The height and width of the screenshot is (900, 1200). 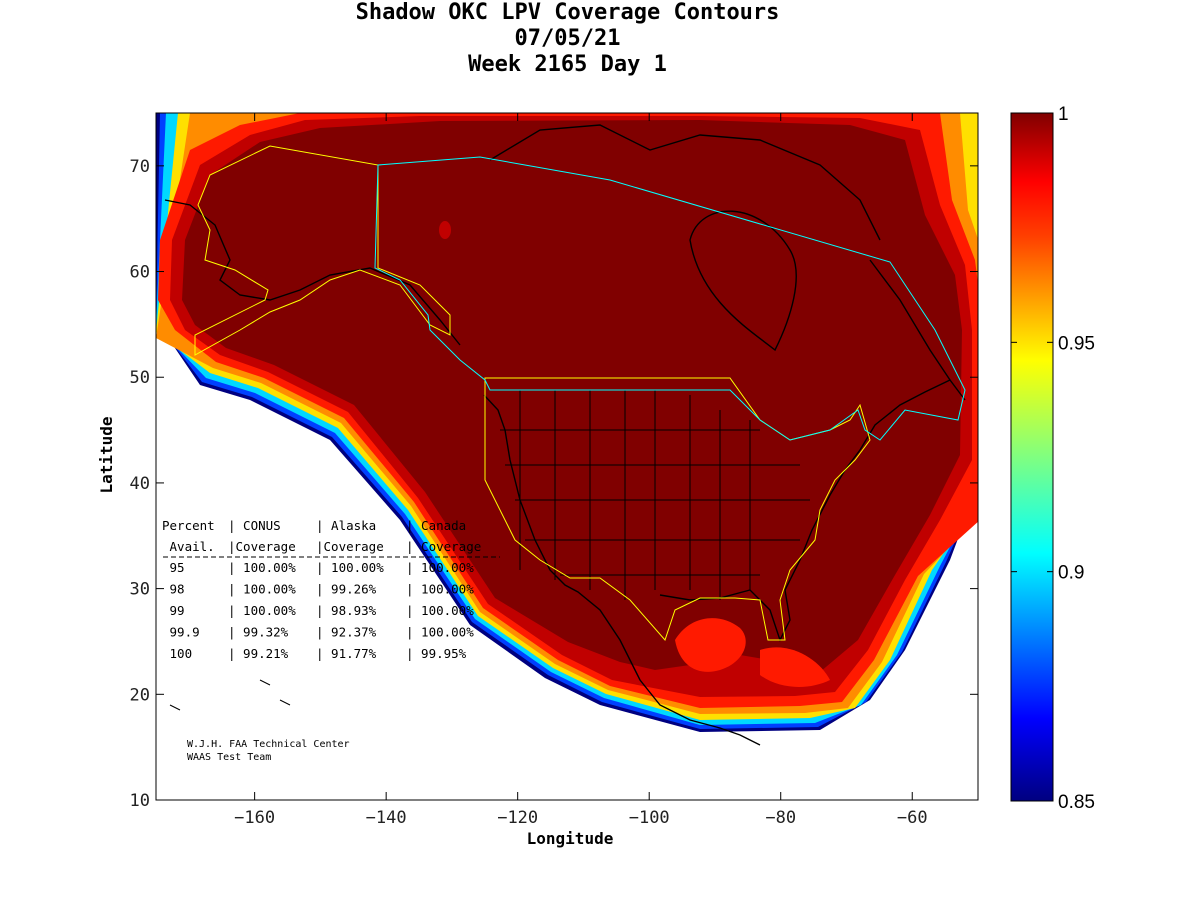 I want to click on table-row-cell: | 99.21%, so click(x=258, y=653).